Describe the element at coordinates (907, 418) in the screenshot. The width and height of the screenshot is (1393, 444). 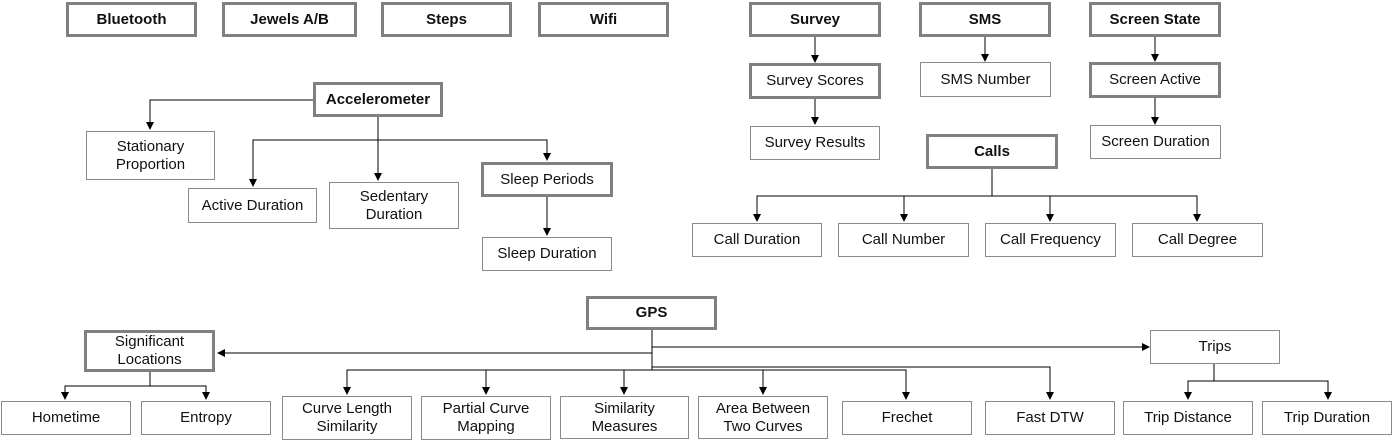
I see `frechet-node: Frechet` at that location.